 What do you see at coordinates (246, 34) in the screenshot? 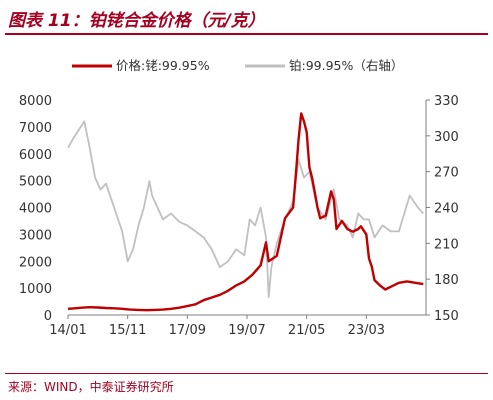
I see `title-divider` at bounding box center [246, 34].